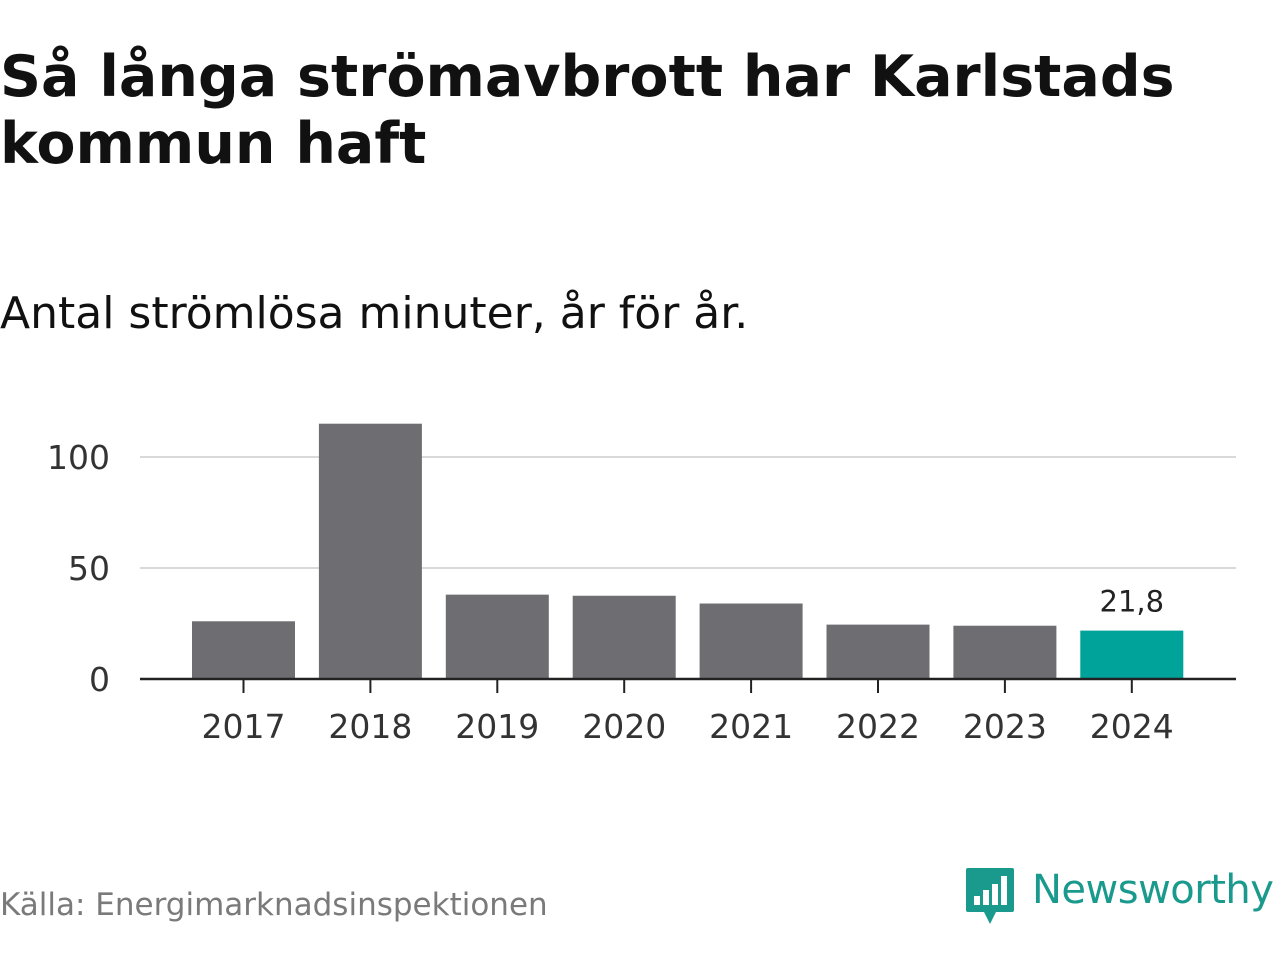  What do you see at coordinates (243, 650) in the screenshot?
I see `bar-2017` at bounding box center [243, 650].